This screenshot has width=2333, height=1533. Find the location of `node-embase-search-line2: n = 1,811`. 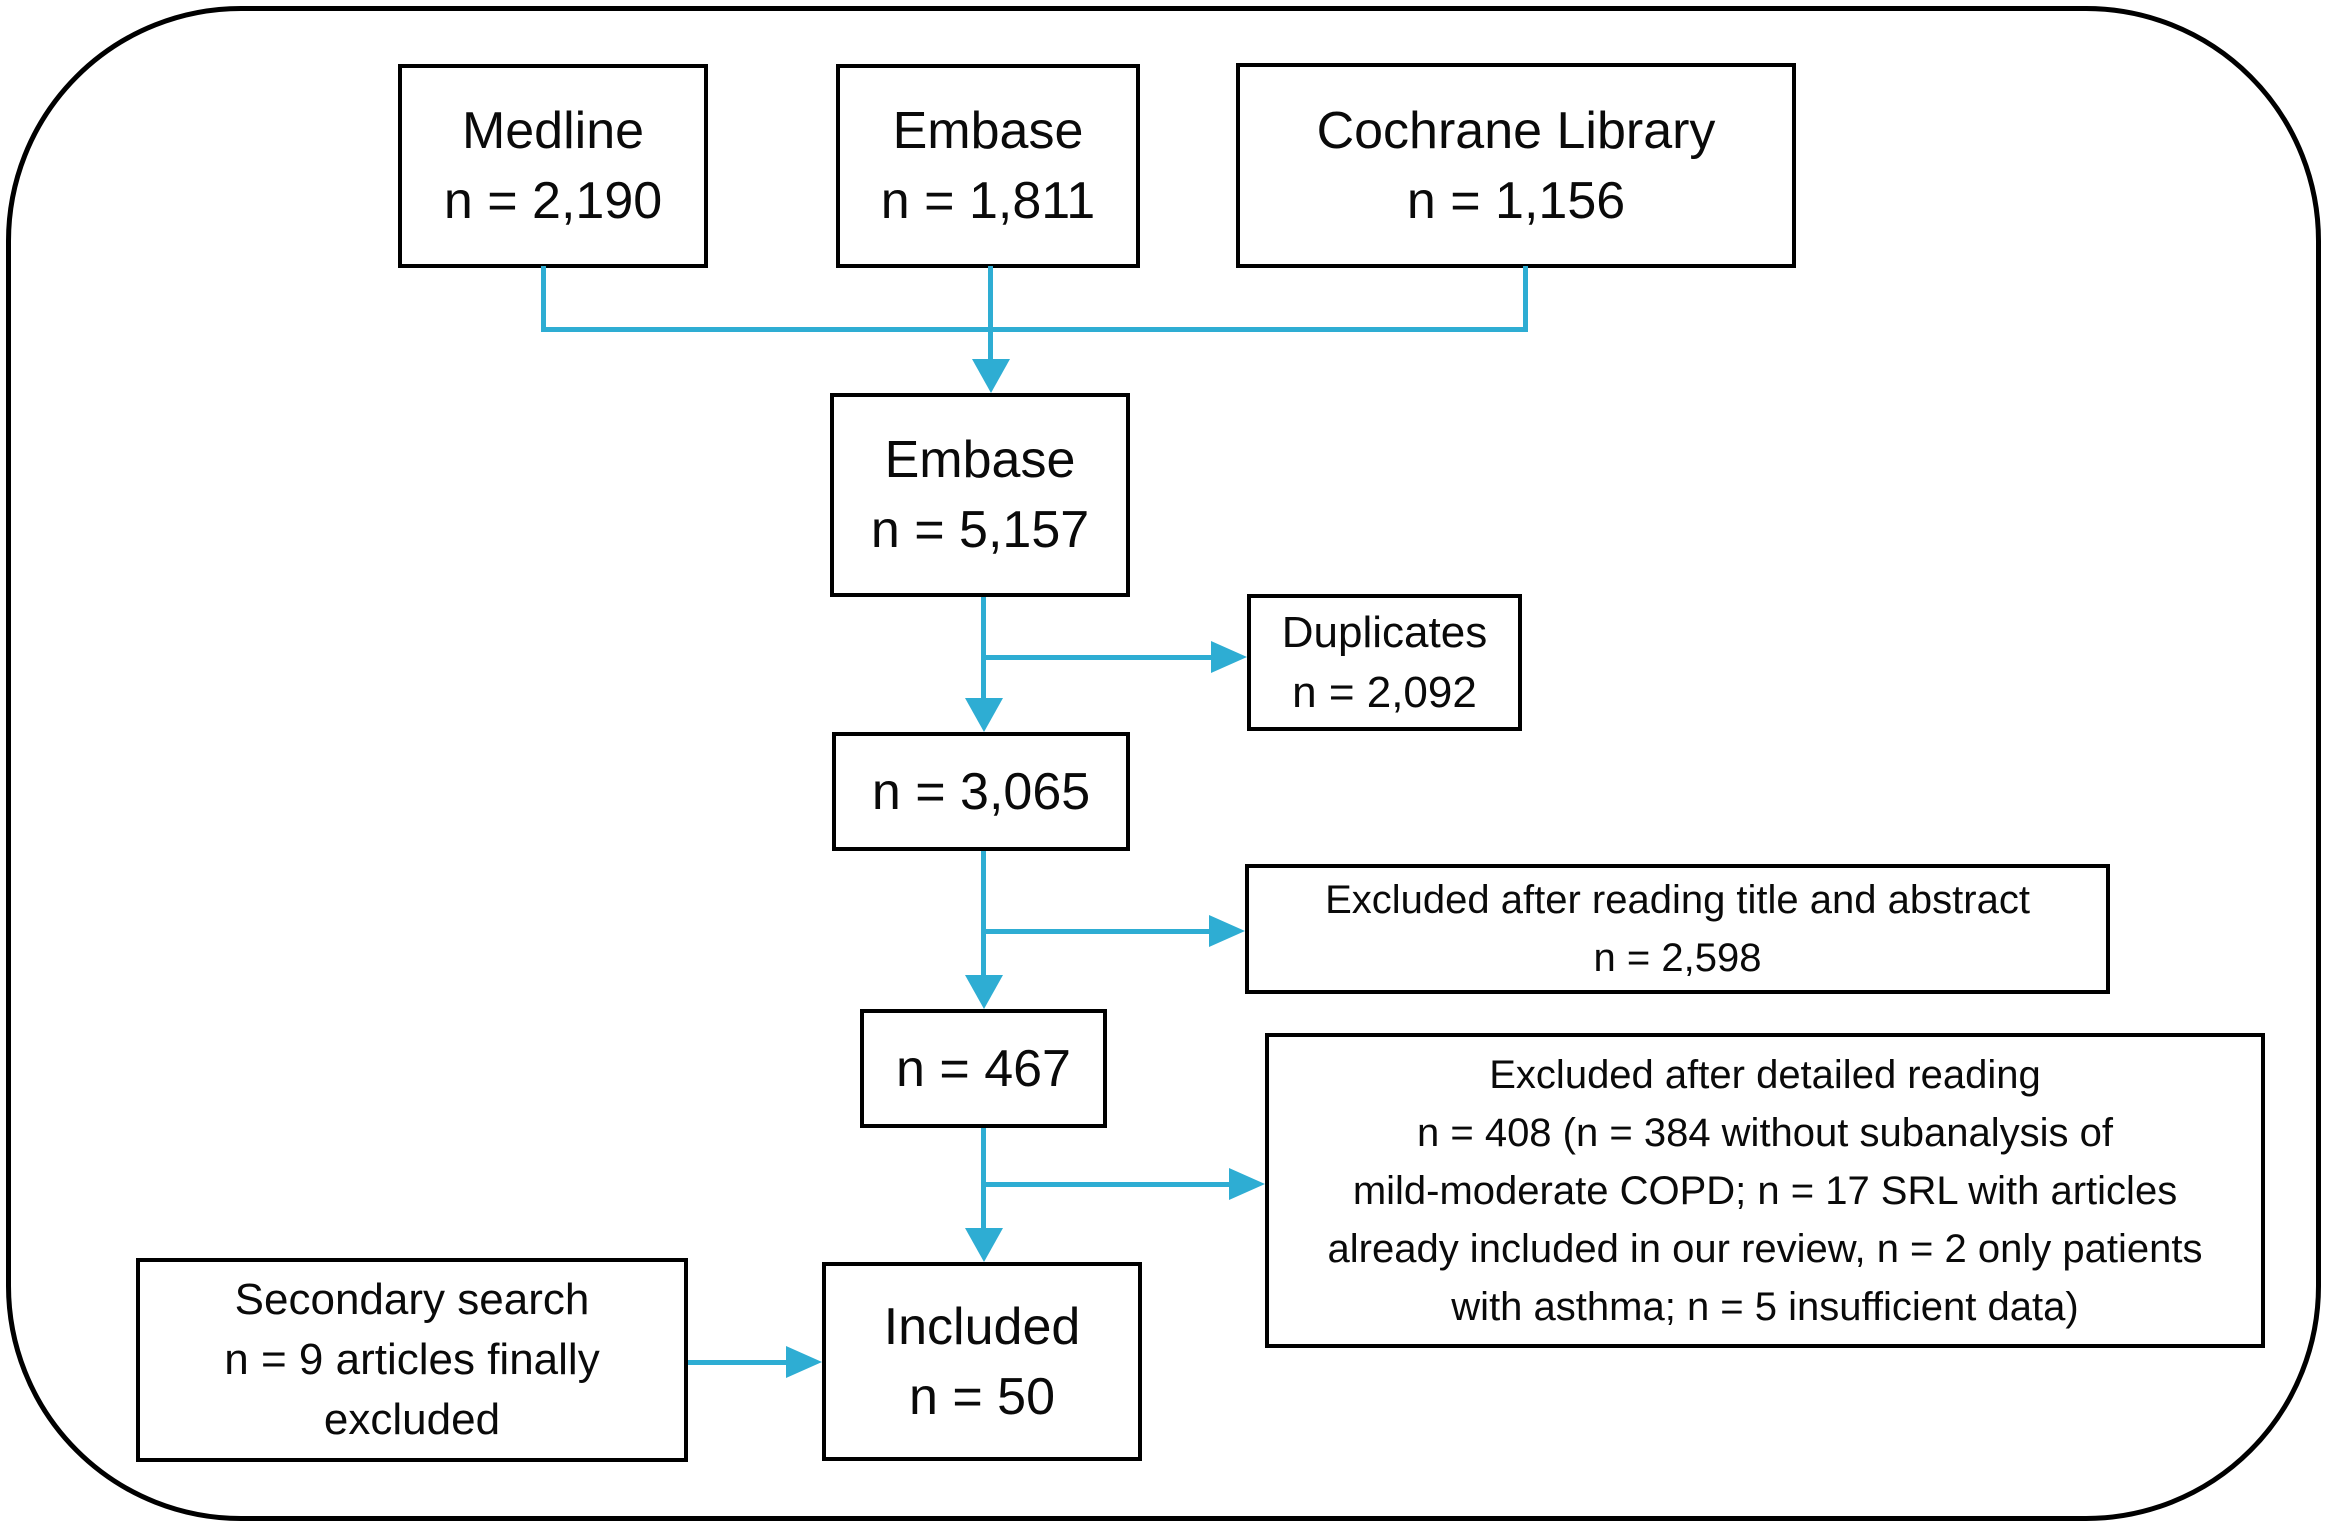

node-embase-search-line2: n = 1,811 is located at coordinates (988, 201).